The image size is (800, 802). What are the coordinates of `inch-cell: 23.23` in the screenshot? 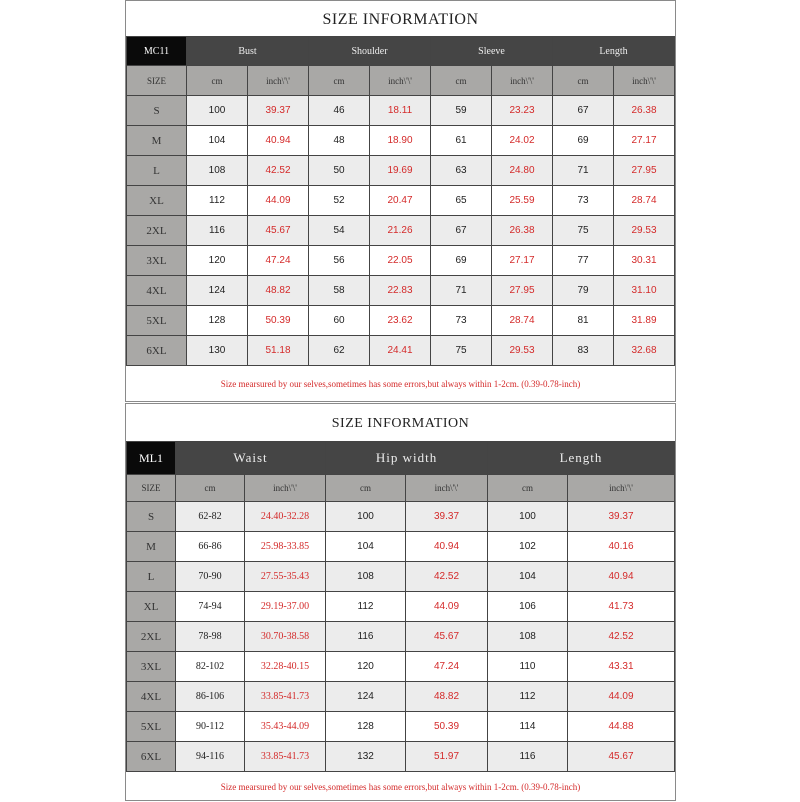 It's located at (522, 110).